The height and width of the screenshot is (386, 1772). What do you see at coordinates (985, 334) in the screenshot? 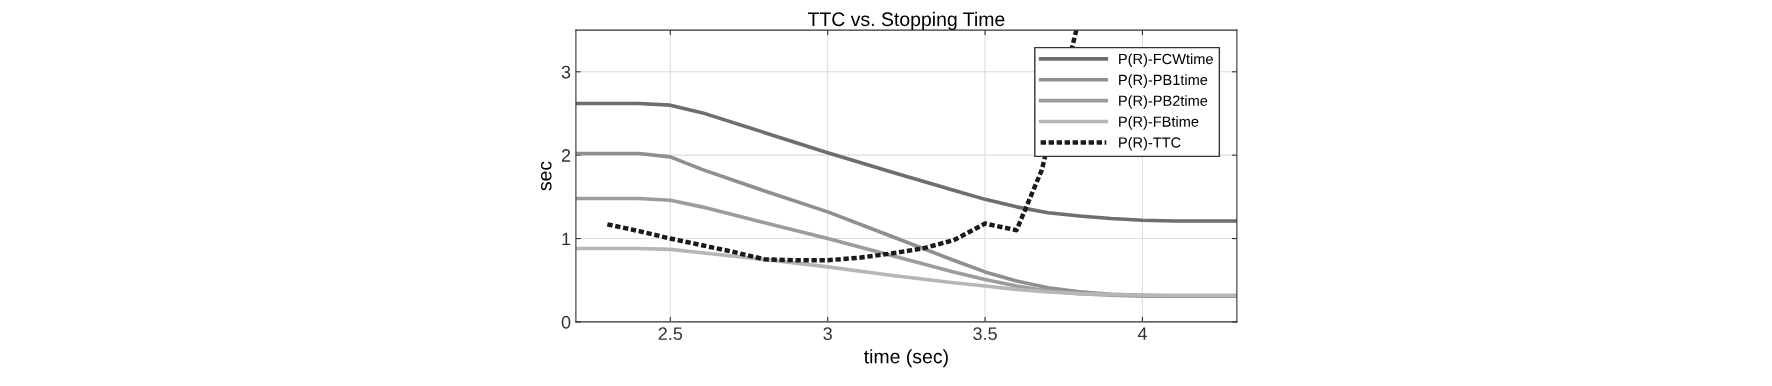
I see `x-tick-label: 3.5` at bounding box center [985, 334].